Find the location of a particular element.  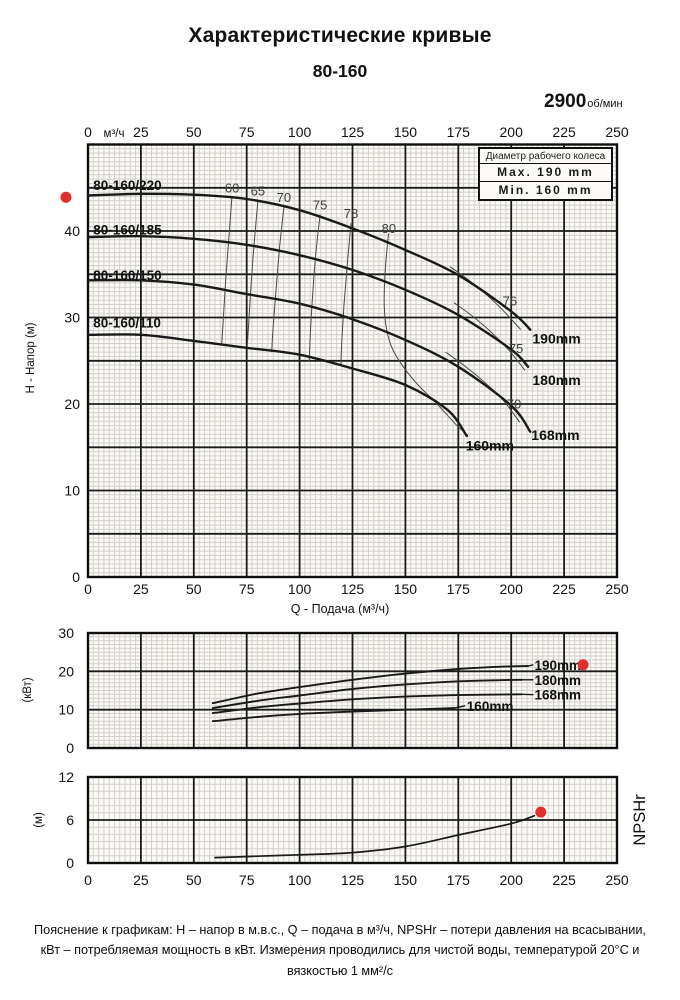

efficiency-label: 60 is located at coordinates (232, 187).